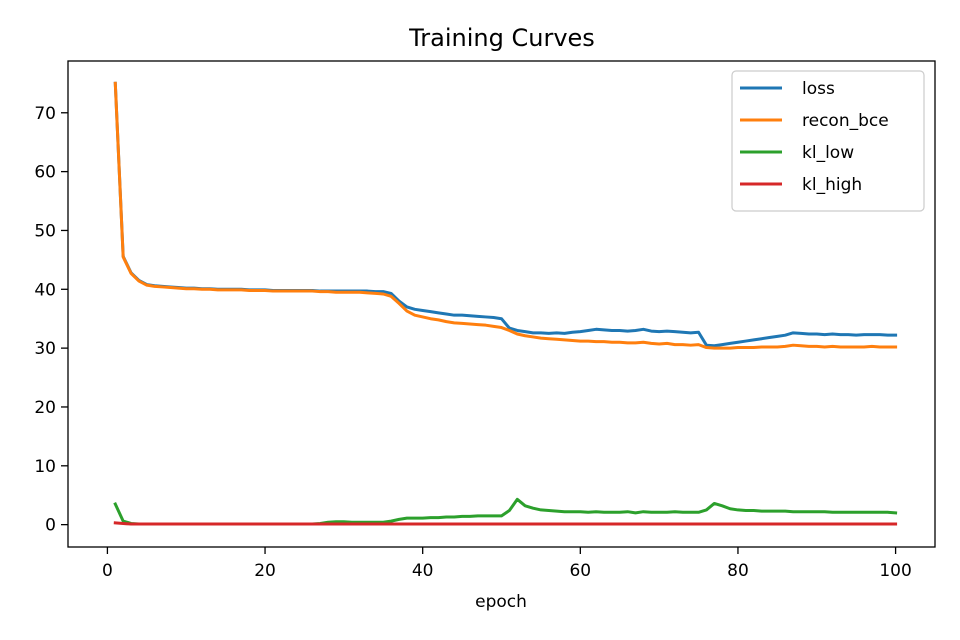 This screenshot has width=960, height=640. Describe the element at coordinates (832, 185) in the screenshot. I see `legend-label-kl-high: kl_high` at that location.